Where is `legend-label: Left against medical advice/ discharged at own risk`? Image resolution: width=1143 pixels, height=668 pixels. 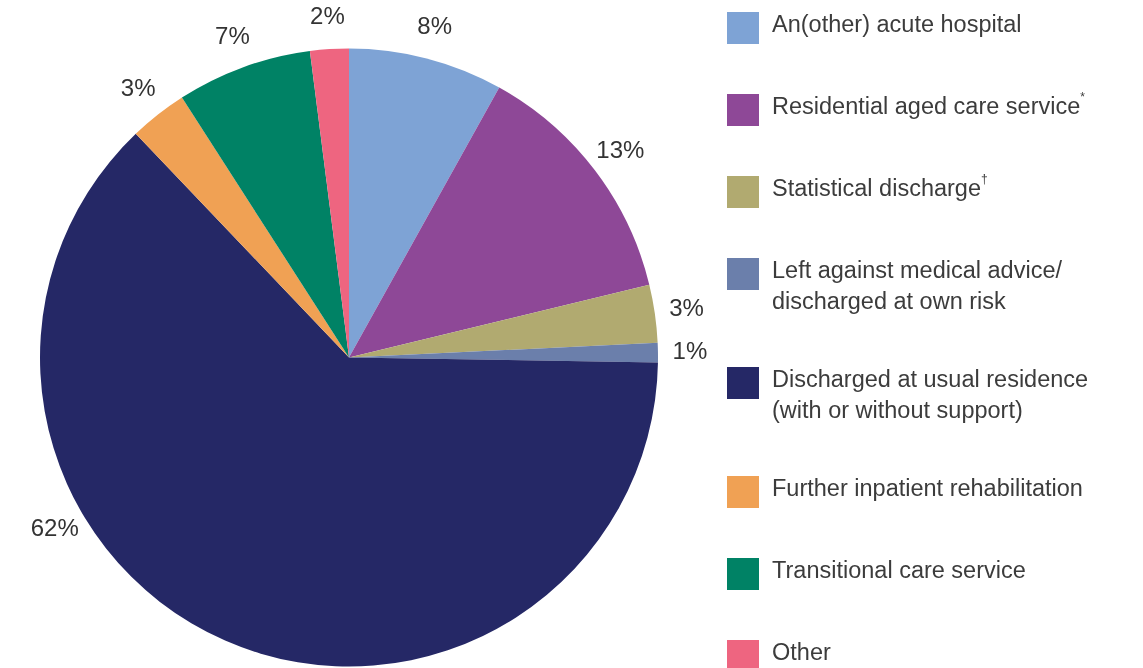
legend-label: Left against medical advice/ discharged at own risk is located at coordinates (917, 286).